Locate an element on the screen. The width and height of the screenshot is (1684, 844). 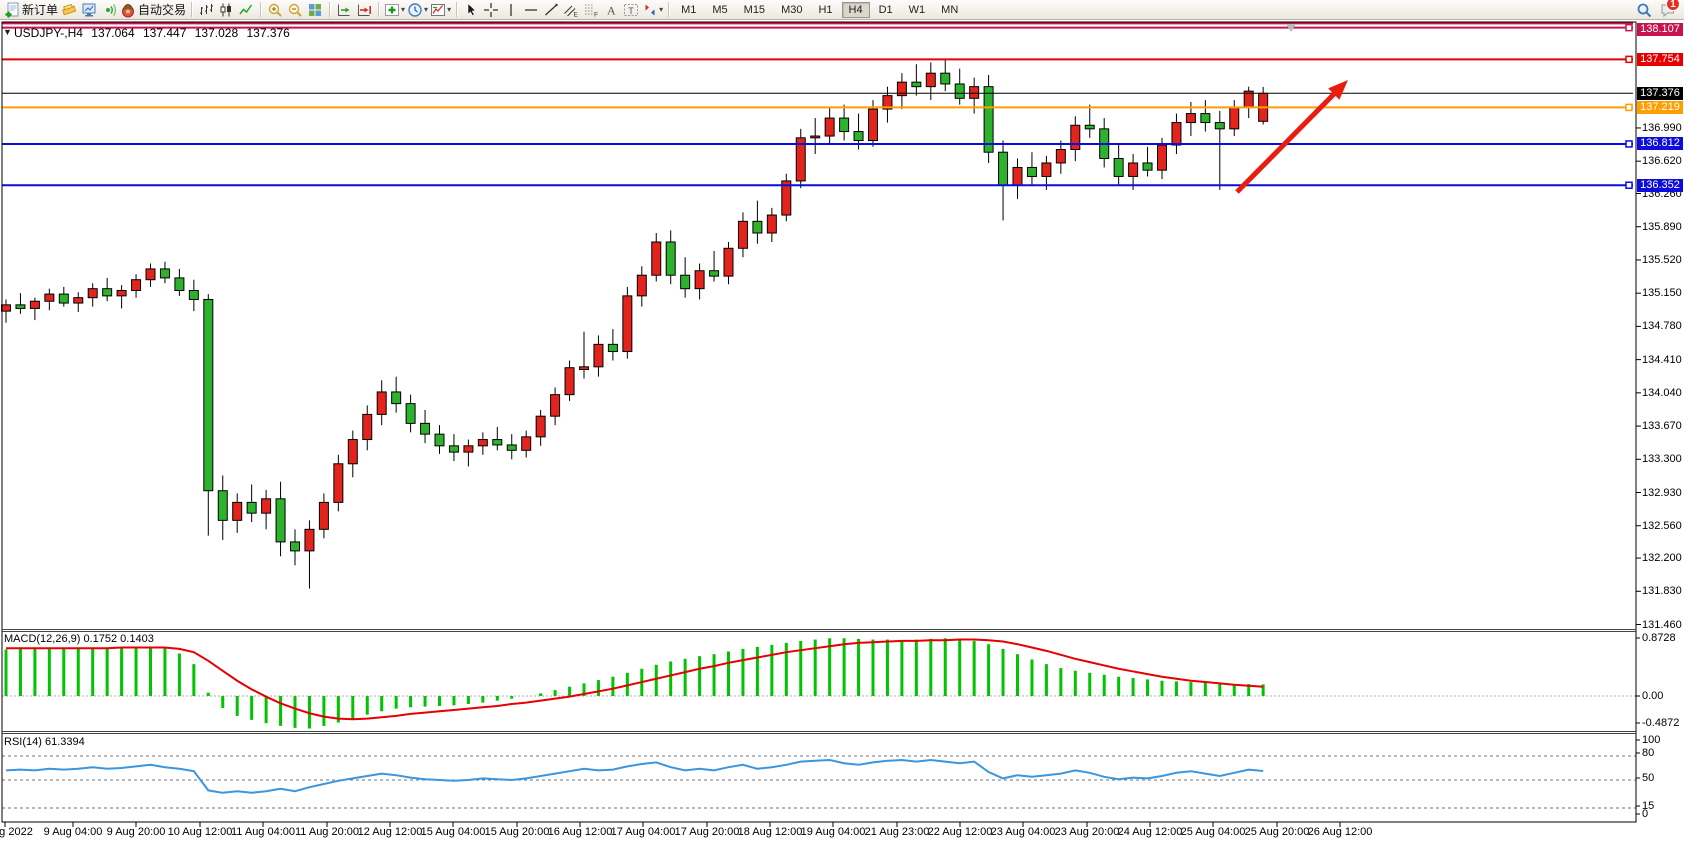
new-order-button: 新订单 is located at coordinates (31, 10).